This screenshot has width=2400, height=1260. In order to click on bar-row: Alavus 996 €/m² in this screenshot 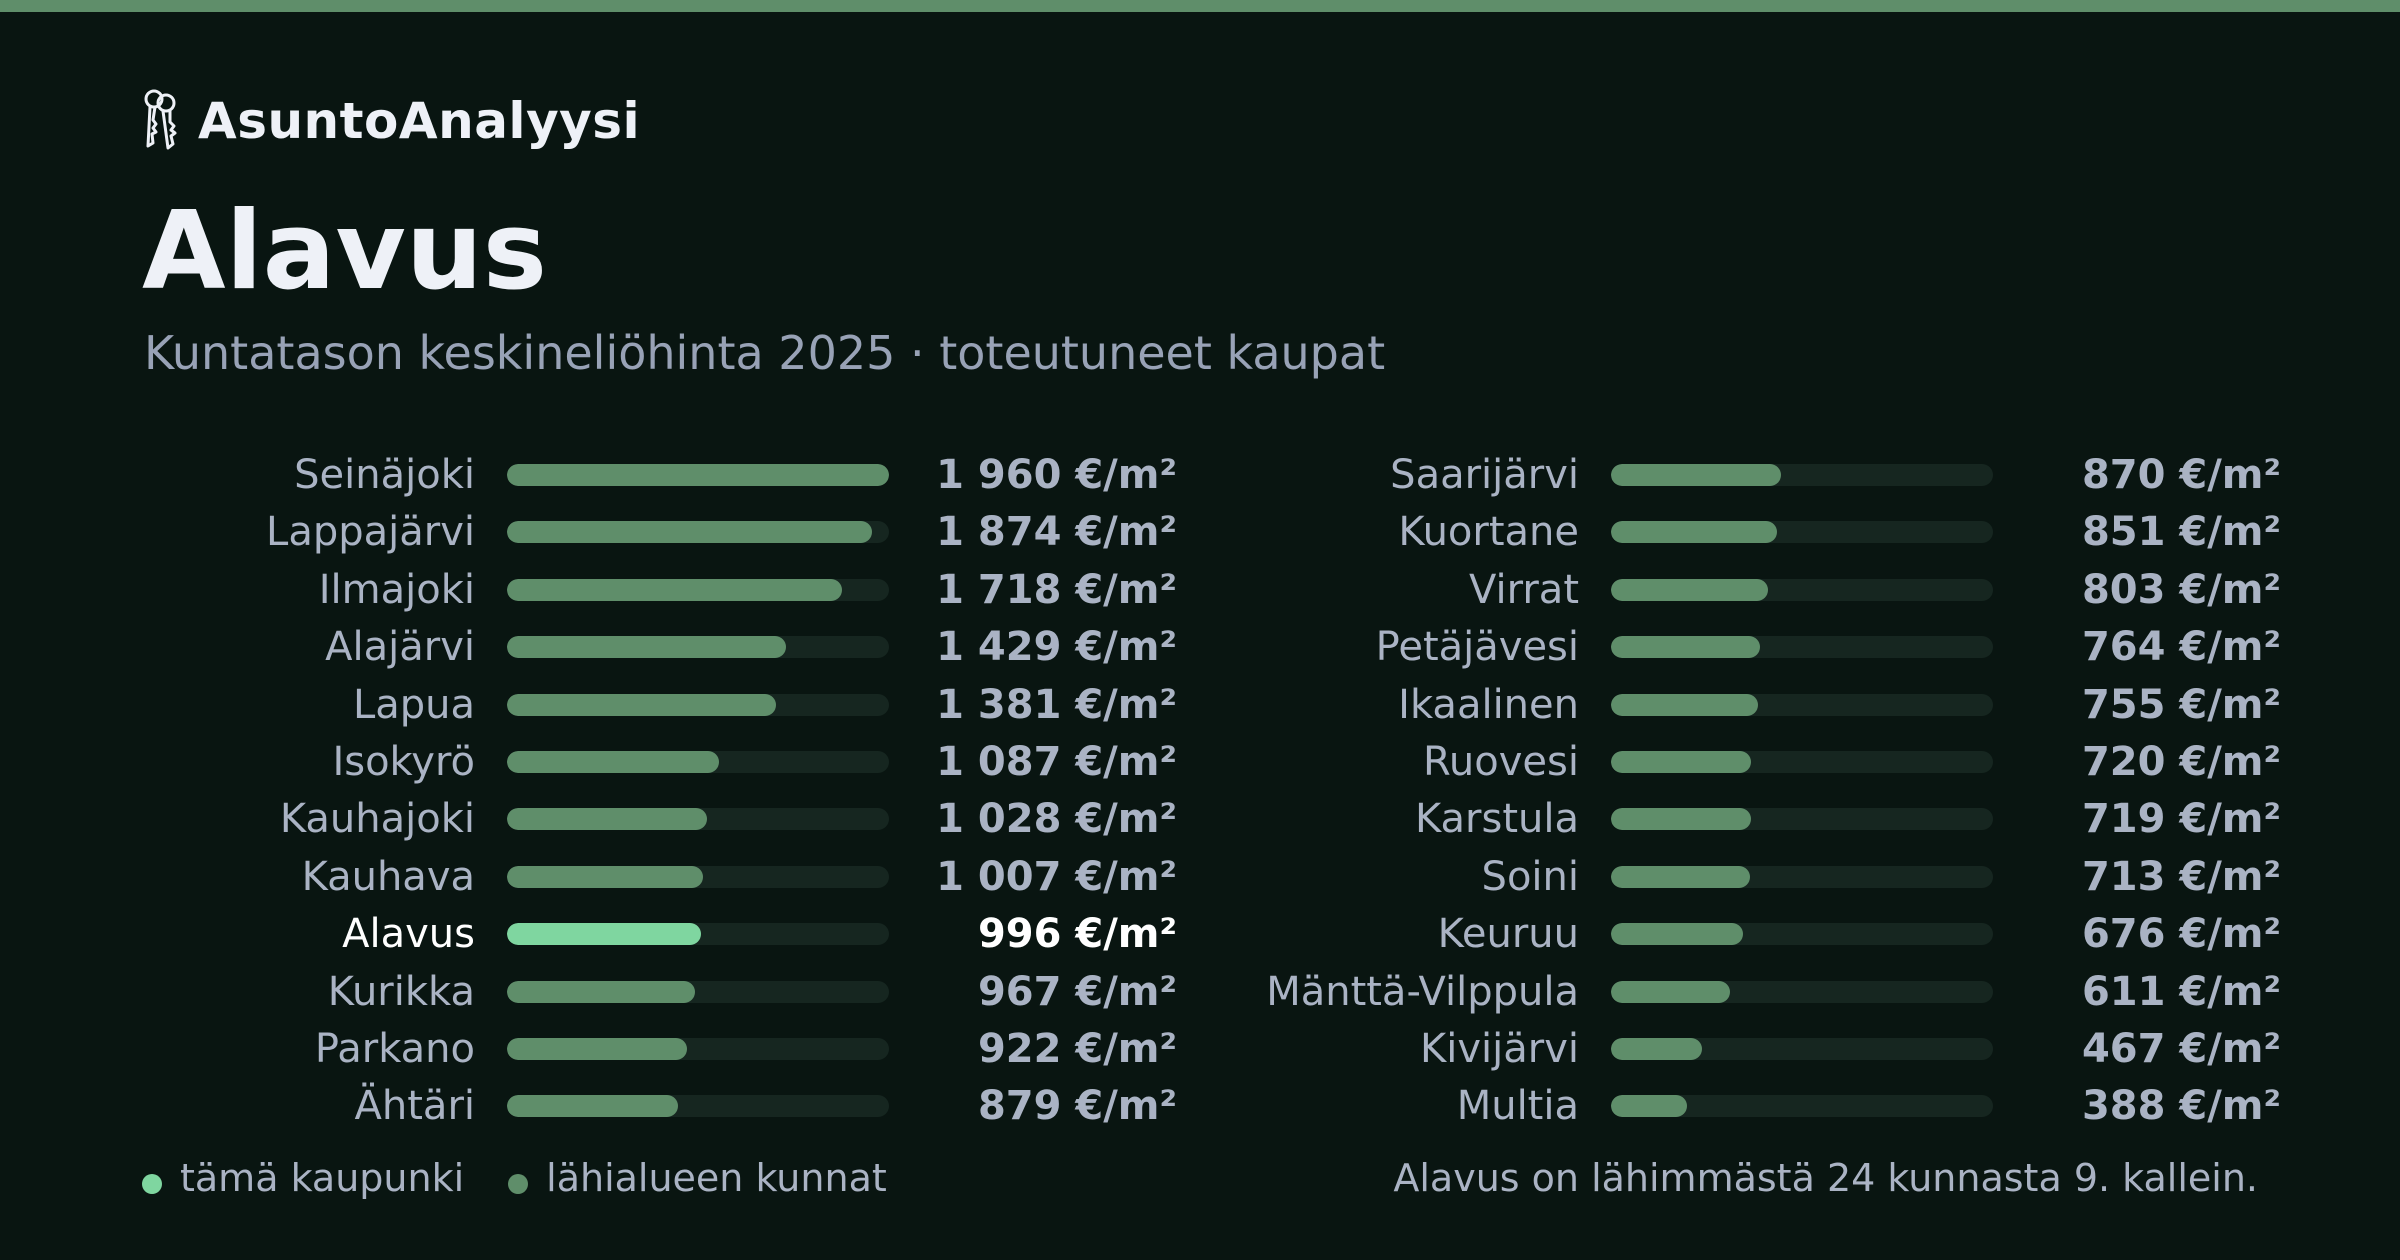, I will do `click(665, 934)`.